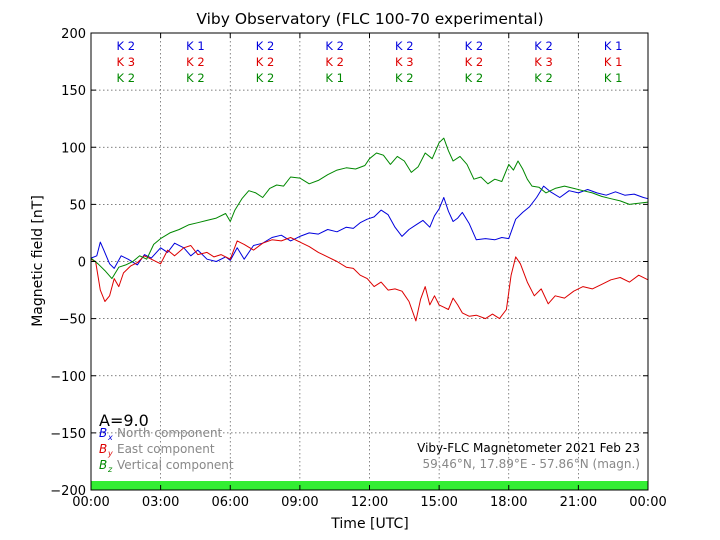 The width and height of the screenshot is (720, 540). Describe the element at coordinates (73, 148) in the screenshot. I see `y-tick-label: 100` at that location.